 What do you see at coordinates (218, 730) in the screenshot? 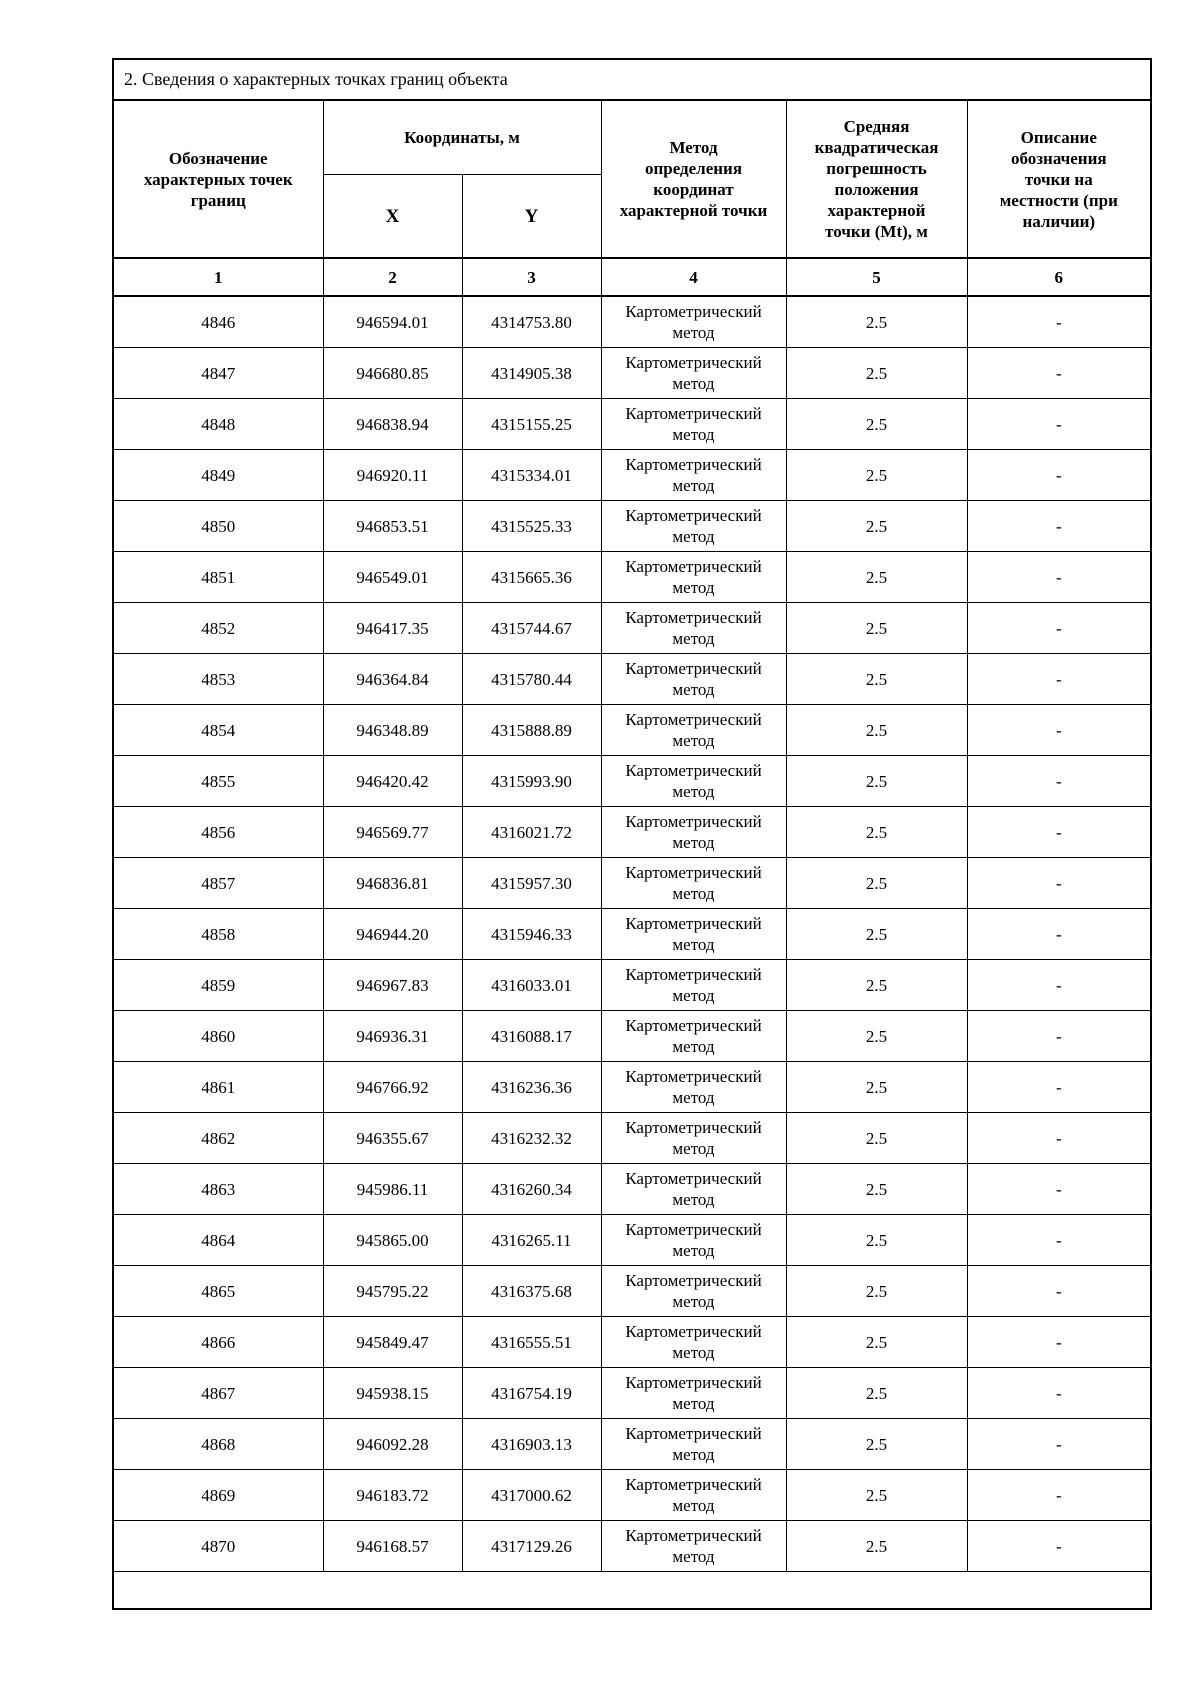
I see `point-number-cell: 4854` at bounding box center [218, 730].